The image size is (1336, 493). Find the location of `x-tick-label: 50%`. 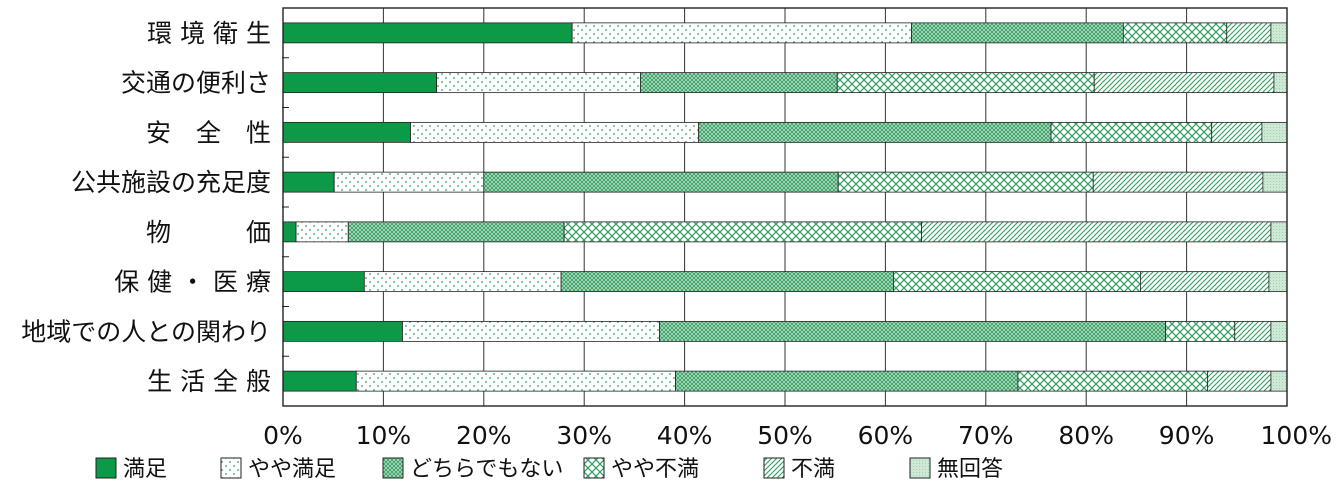

x-tick-label: 50% is located at coordinates (785, 435).